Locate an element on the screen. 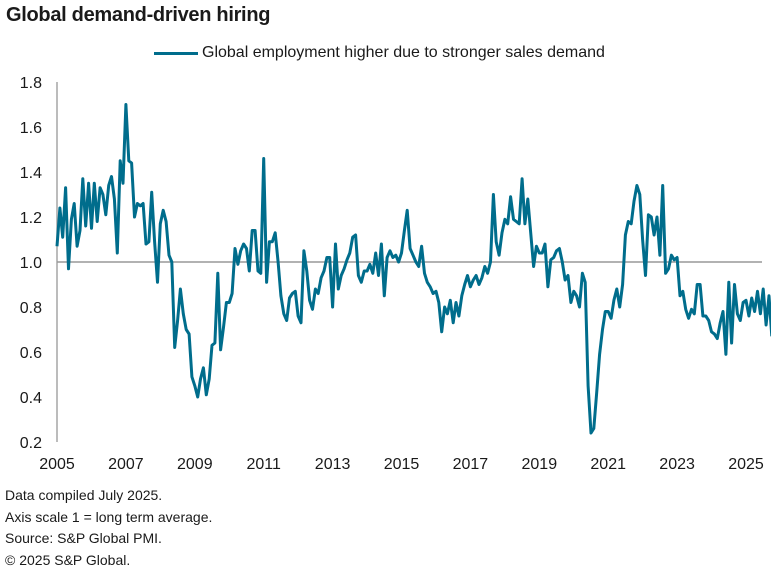  y-tick-label: 0.6 is located at coordinates (31, 353).